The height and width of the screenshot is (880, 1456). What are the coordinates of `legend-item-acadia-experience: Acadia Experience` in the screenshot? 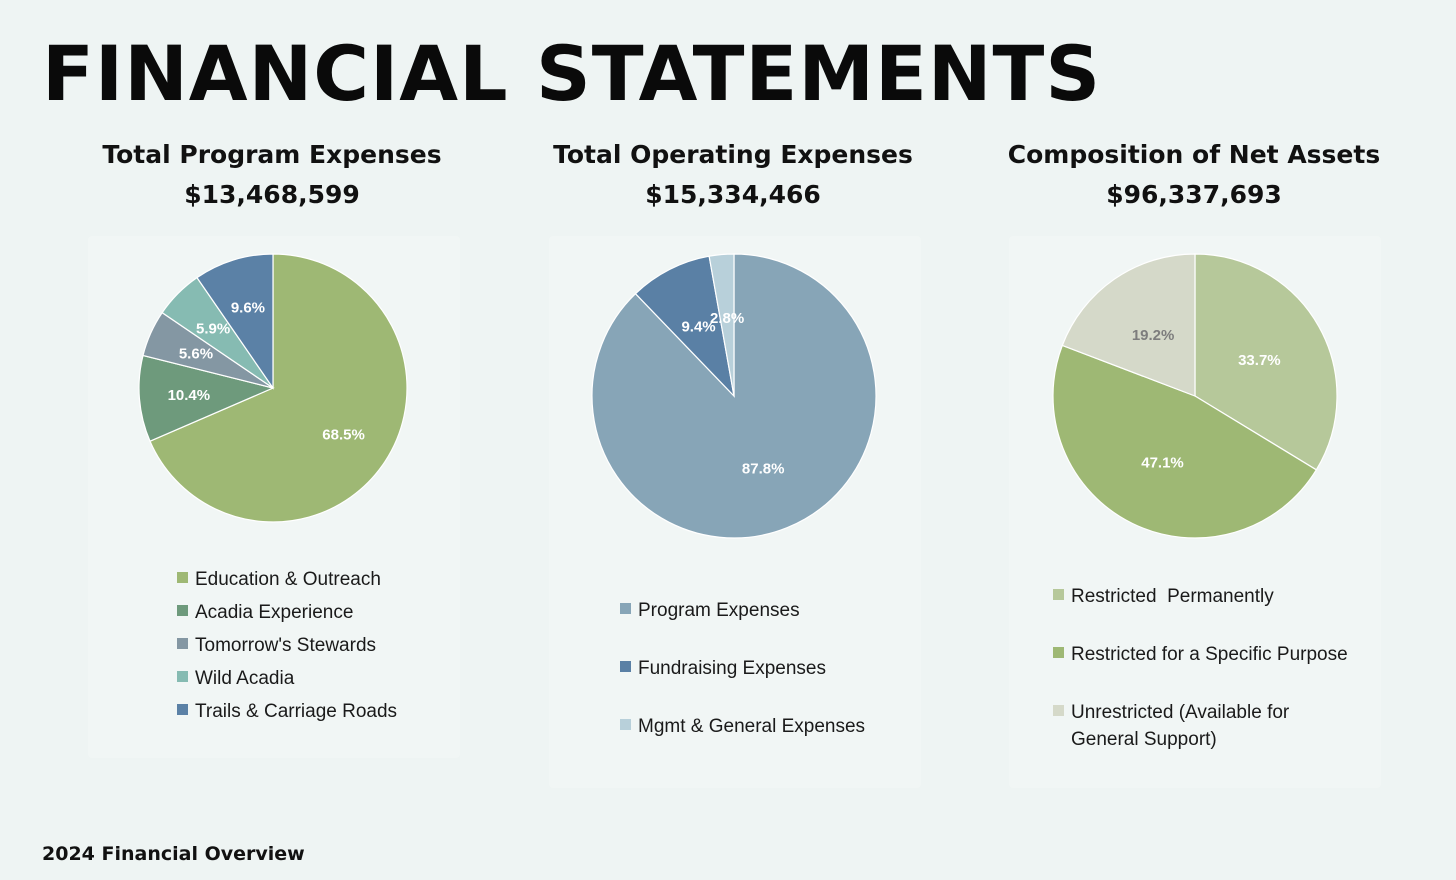 It's located at (287, 615).